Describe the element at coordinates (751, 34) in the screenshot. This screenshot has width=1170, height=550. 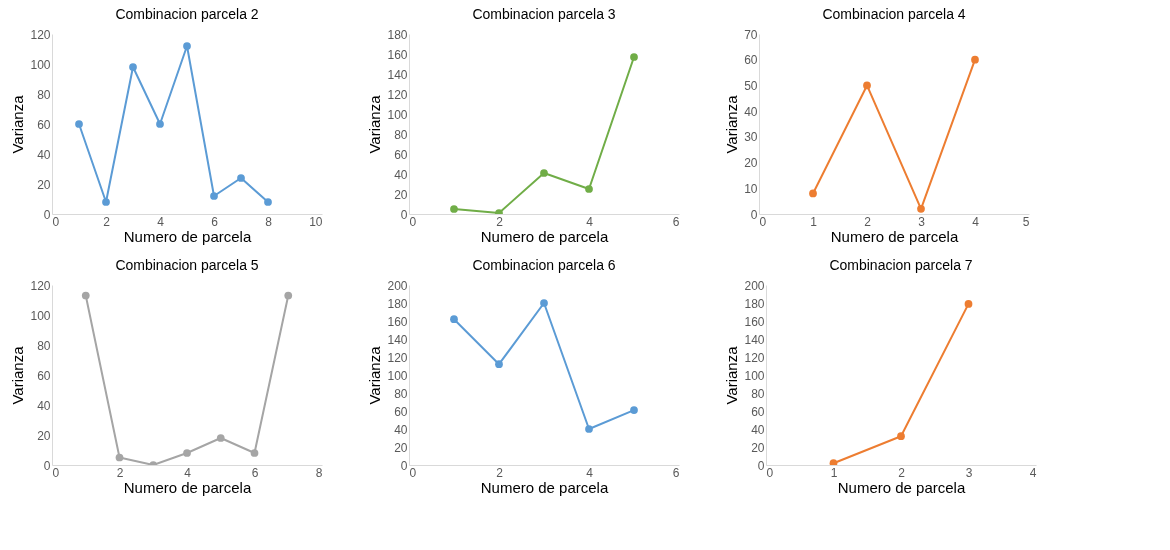
I see `y-tick-label: 70` at that location.